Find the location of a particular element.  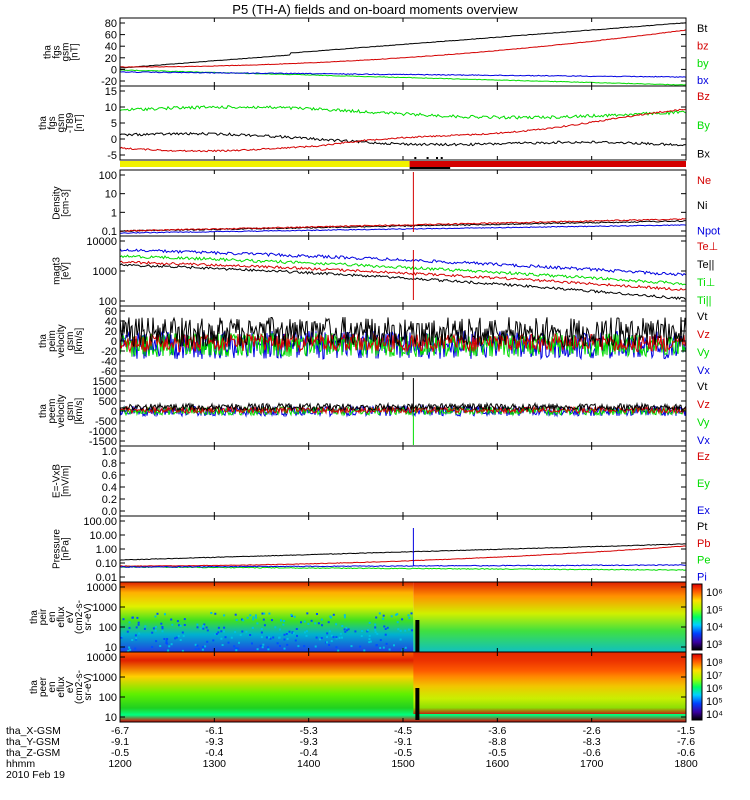

bz-line is located at coordinates (403, 48).